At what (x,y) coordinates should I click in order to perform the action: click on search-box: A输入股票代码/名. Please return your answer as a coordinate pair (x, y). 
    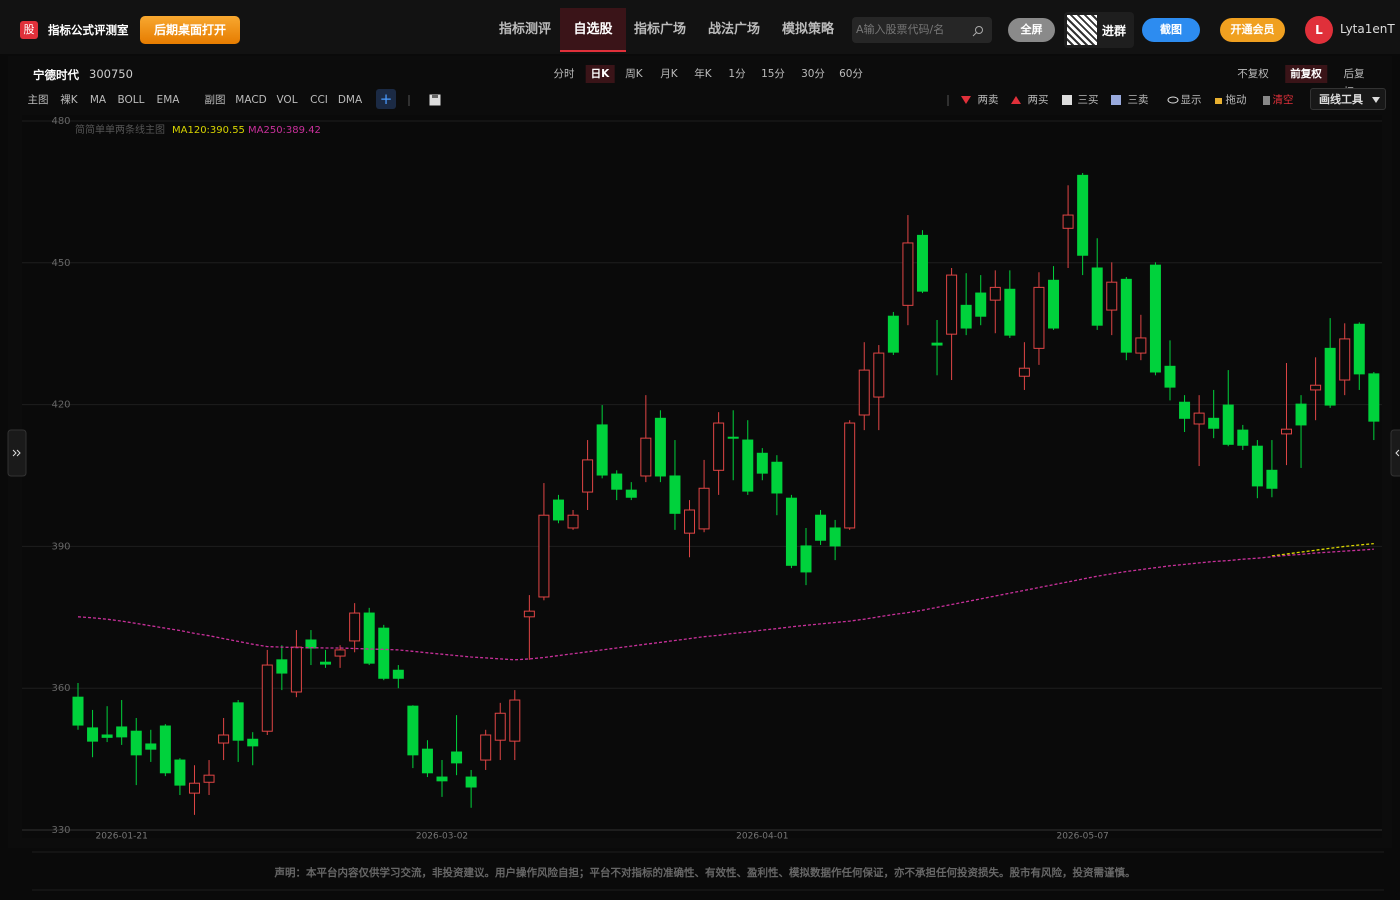
    Looking at the image, I should click on (922, 30).